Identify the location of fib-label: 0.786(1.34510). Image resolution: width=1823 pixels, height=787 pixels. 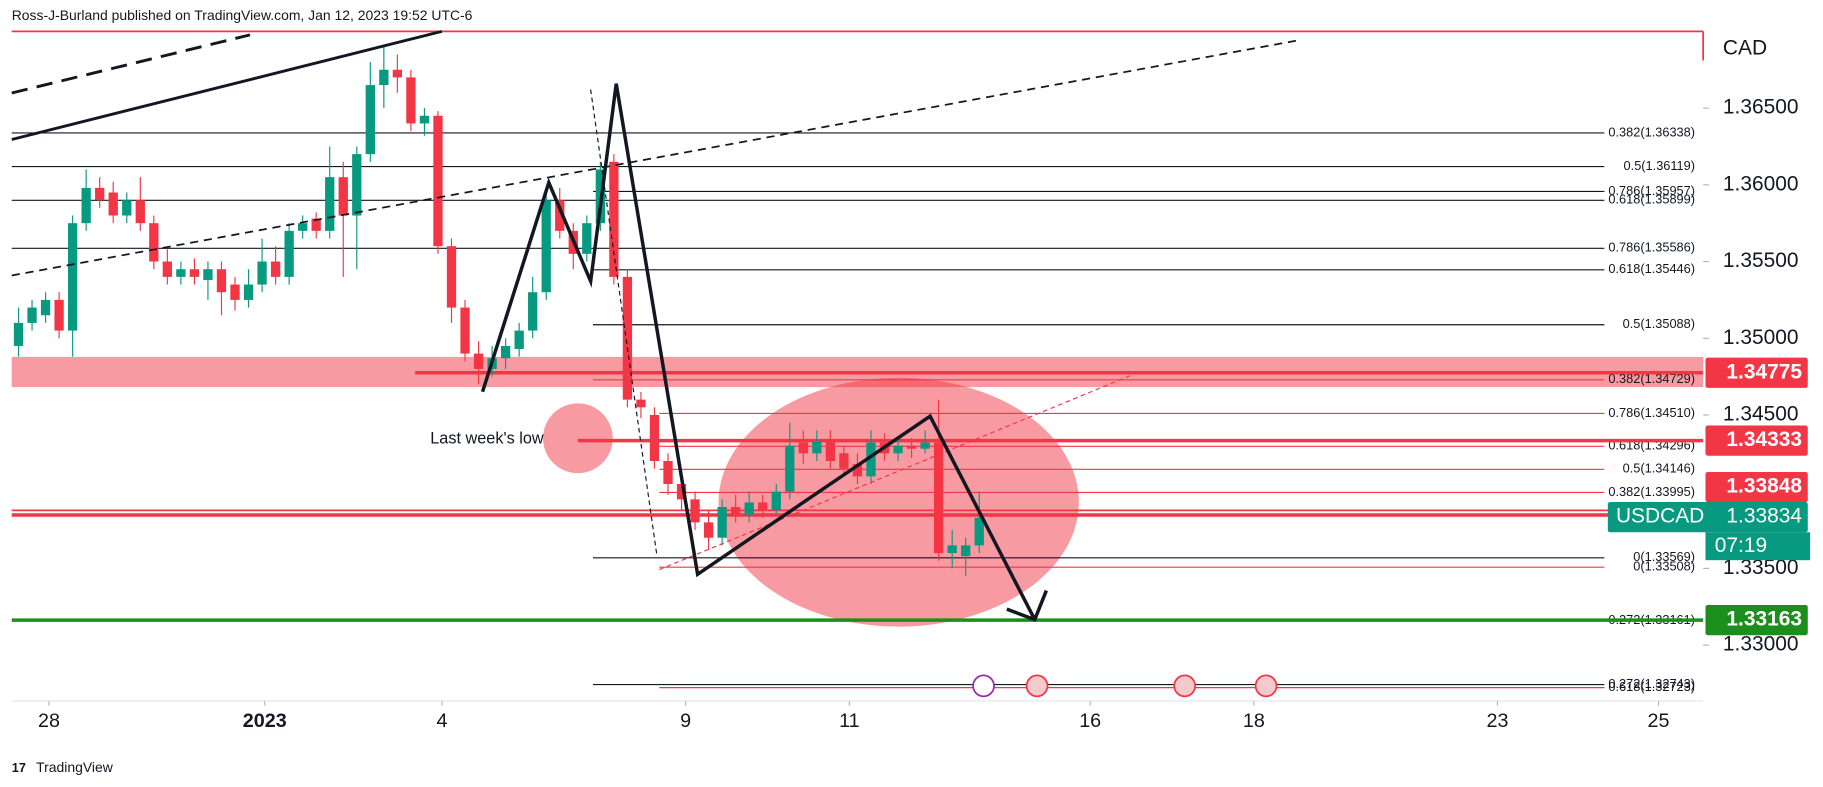
(1651, 412).